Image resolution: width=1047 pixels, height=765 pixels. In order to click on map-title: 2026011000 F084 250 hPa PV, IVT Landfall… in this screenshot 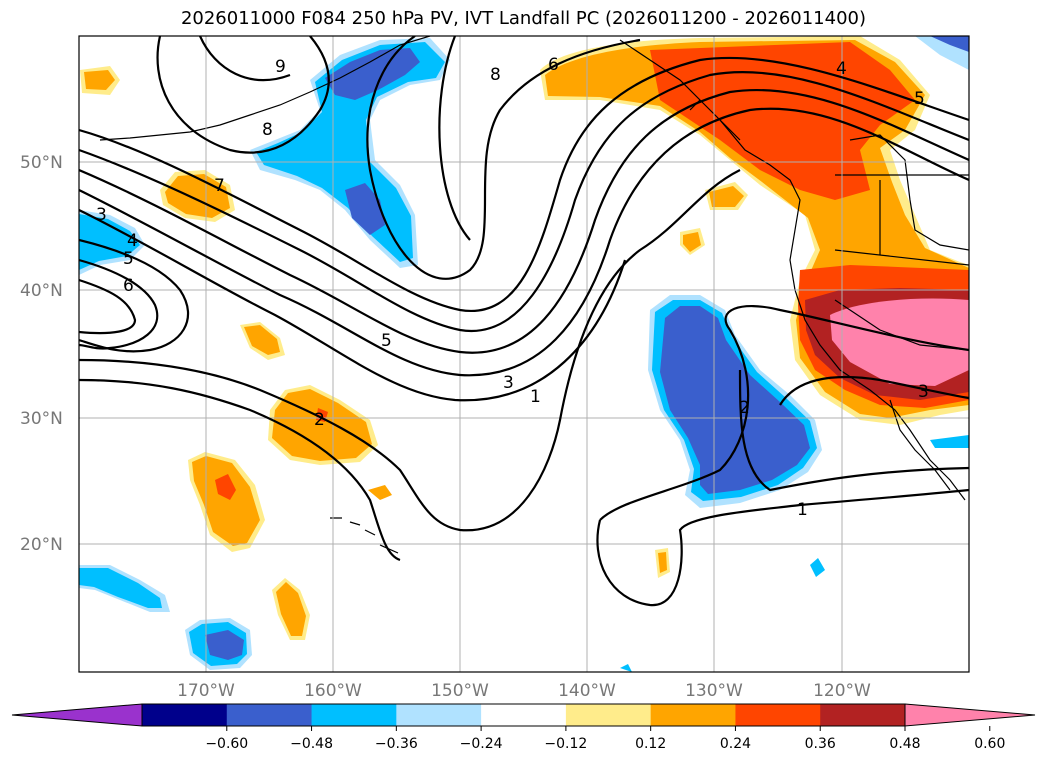, I will do `click(523, 18)`.